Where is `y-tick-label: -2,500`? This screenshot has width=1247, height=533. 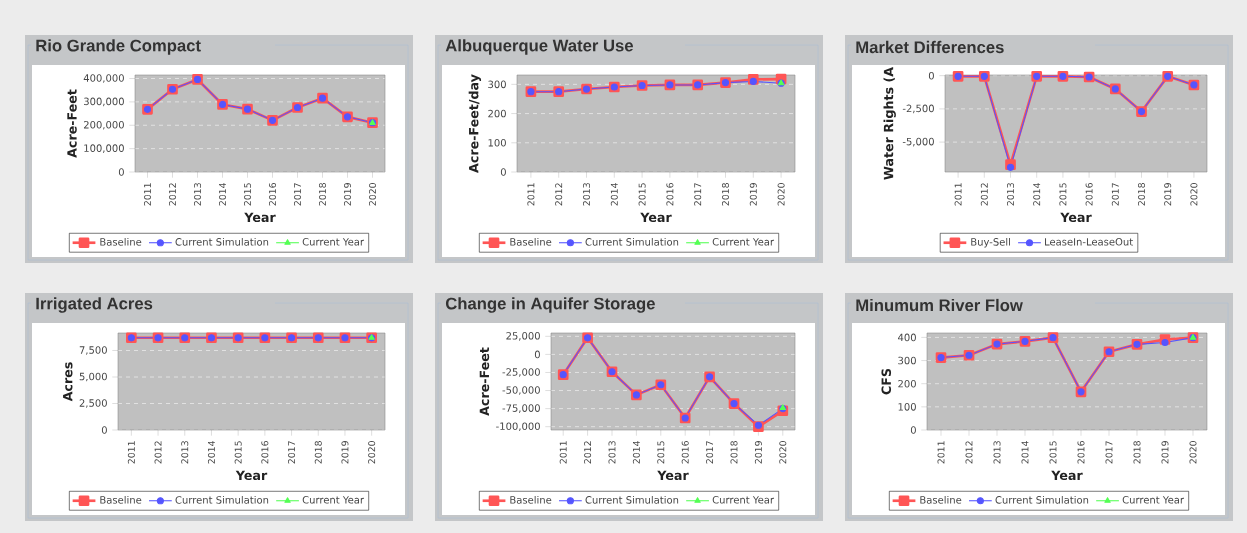 y-tick-label: -2,500 is located at coordinates (918, 109).